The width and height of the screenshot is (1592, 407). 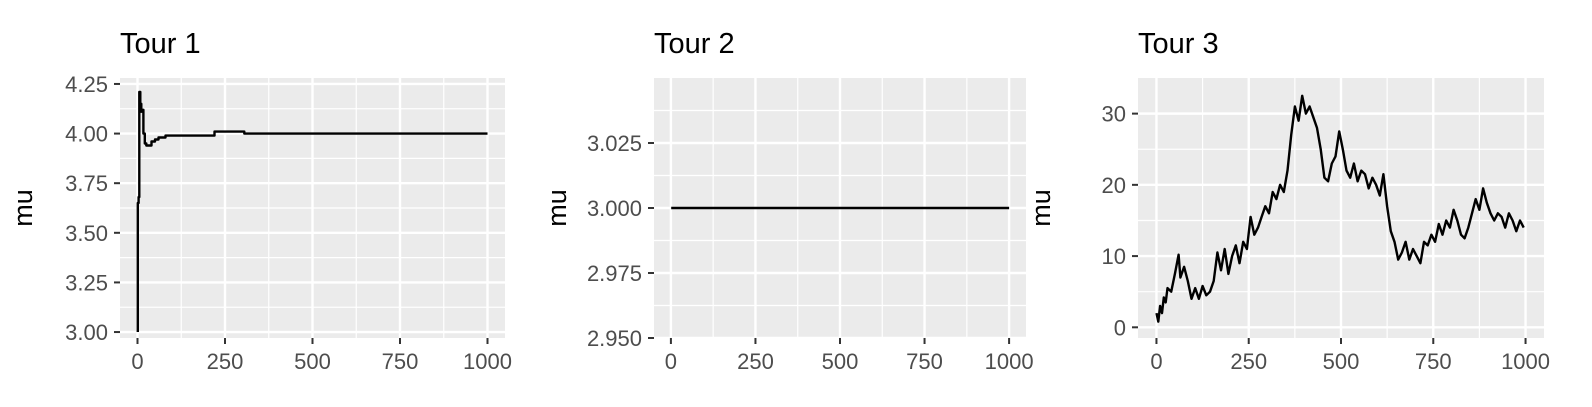 I want to click on panel-2-y-tick-label: 3.000, so click(x=614, y=208).